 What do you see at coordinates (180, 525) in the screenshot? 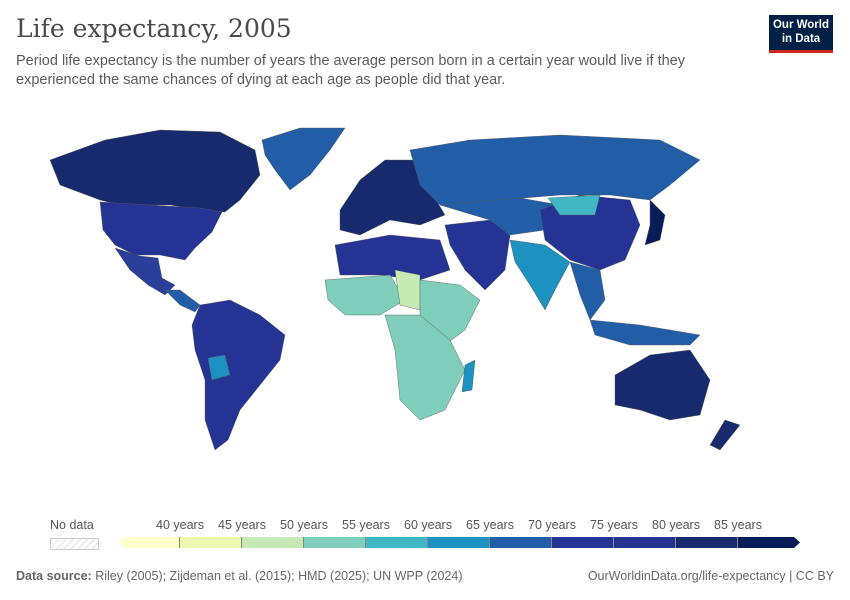
I see `legend-label: 40 years` at bounding box center [180, 525].